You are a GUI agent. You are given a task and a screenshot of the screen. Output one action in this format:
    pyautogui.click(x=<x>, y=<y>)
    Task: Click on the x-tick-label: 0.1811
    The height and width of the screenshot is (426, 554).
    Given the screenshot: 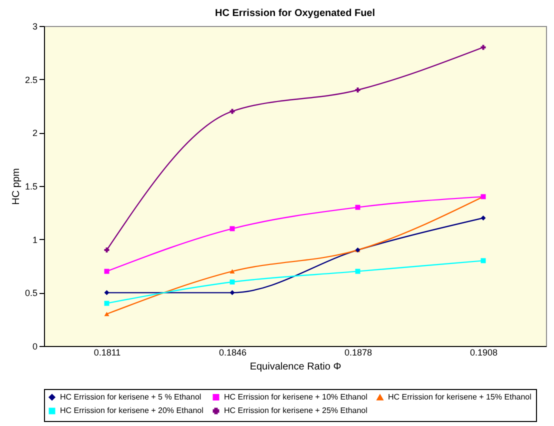 What is the action you would take?
    pyautogui.click(x=107, y=353)
    